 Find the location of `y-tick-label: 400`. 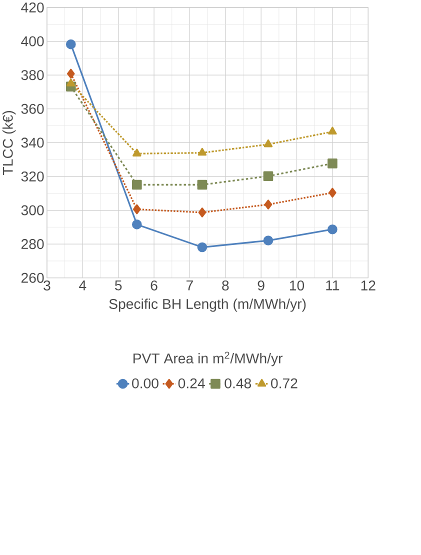

y-tick-label: 400 is located at coordinates (32, 41).